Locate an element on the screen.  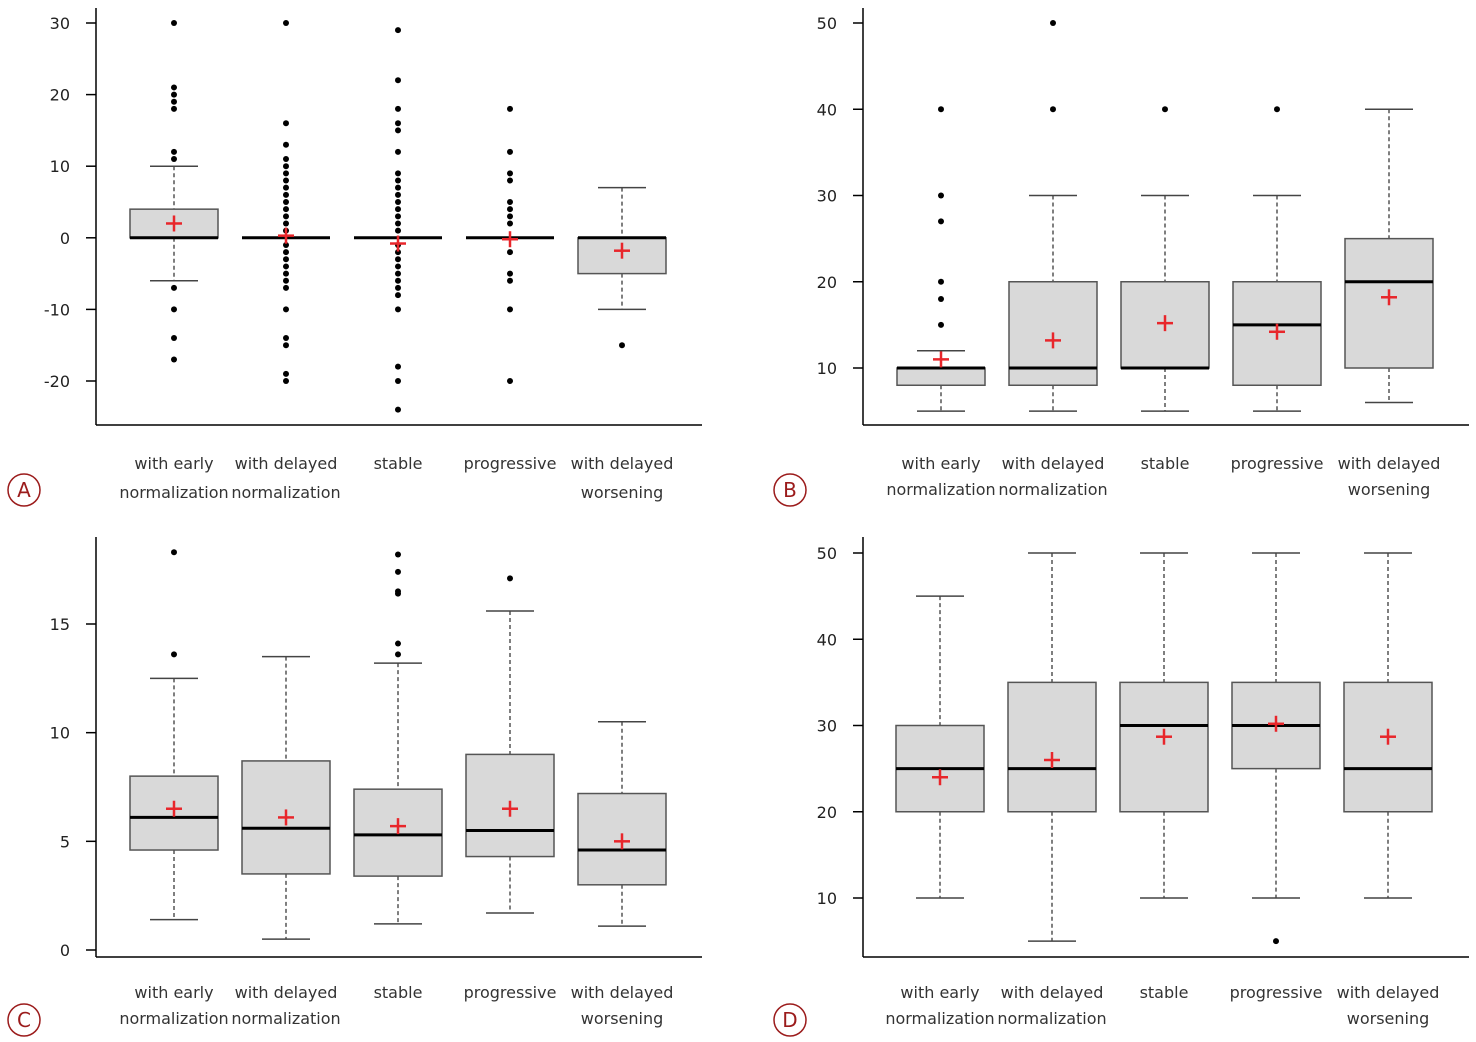
y-tick-label: 30 is located at coordinates (827, 196).